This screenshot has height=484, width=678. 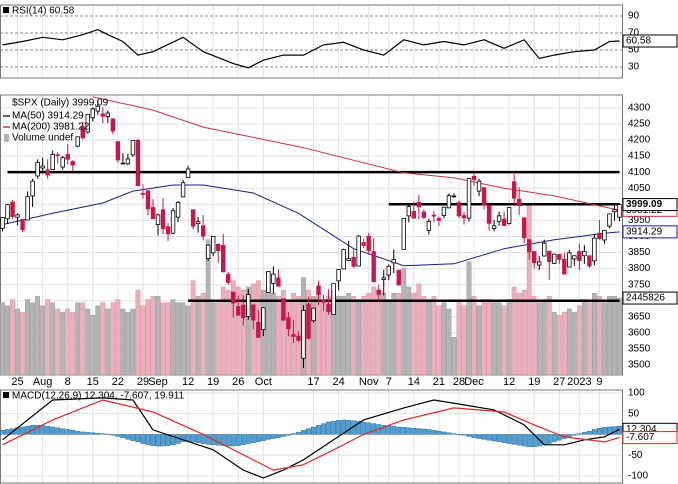 What do you see at coordinates (534, 382) in the screenshot?
I see `x-tick-label: 19` at bounding box center [534, 382].